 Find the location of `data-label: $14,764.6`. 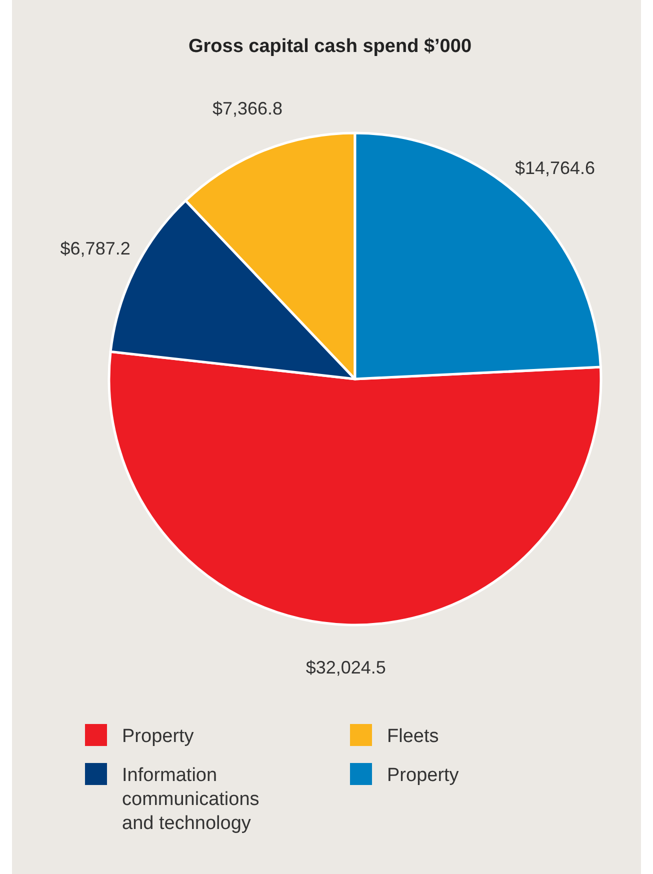

data-label: $14,764.6 is located at coordinates (555, 168).